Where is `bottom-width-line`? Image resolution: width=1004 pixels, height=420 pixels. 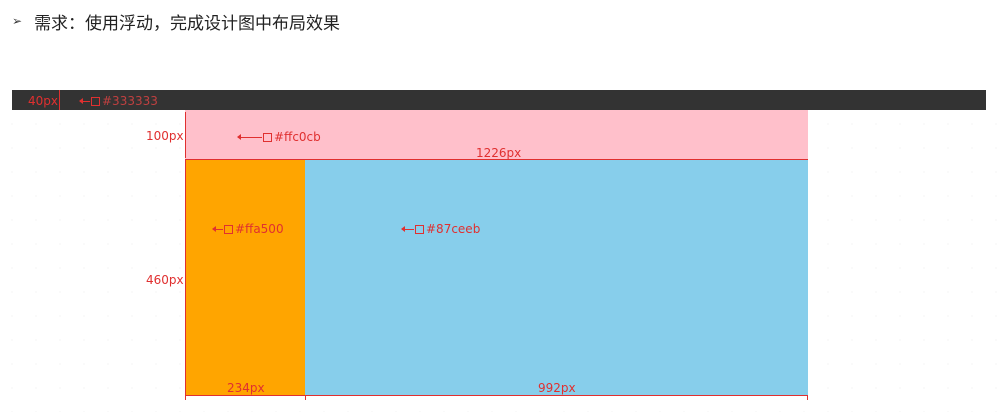
bottom-width-line is located at coordinates (496, 395).